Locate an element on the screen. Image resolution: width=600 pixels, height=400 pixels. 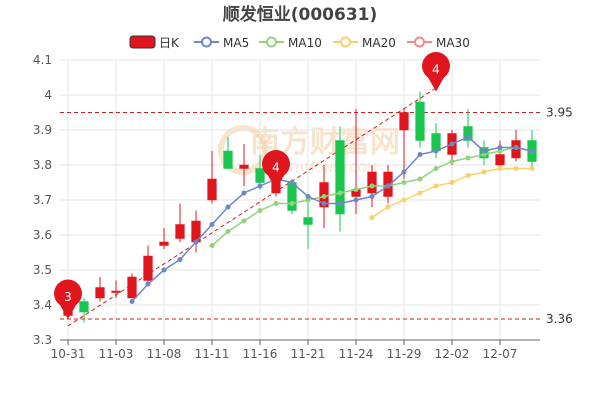
legend-label-kline: 日K is located at coordinates (169, 43).